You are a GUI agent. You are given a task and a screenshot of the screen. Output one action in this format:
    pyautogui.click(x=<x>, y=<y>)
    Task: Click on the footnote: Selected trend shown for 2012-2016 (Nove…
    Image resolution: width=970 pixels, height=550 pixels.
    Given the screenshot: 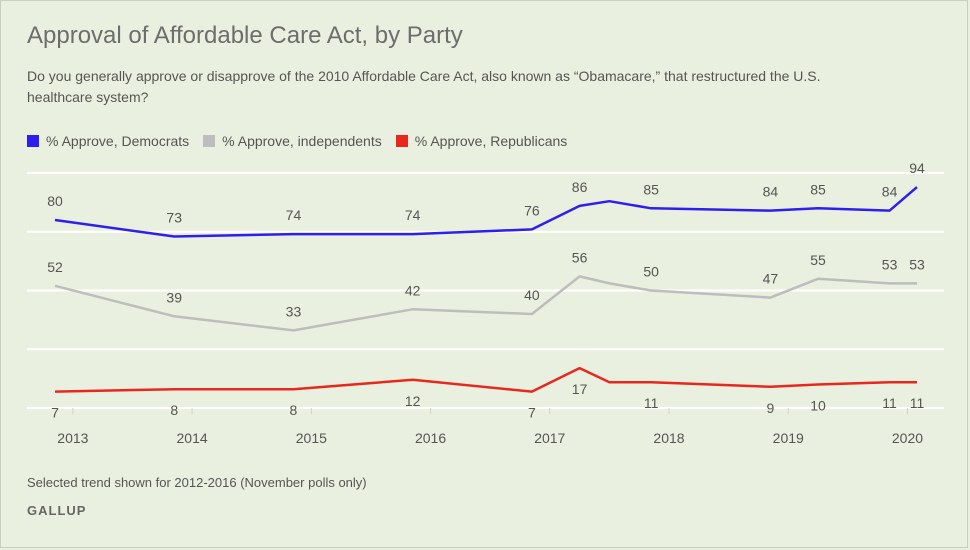 What is the action you would take?
    pyautogui.click(x=197, y=482)
    